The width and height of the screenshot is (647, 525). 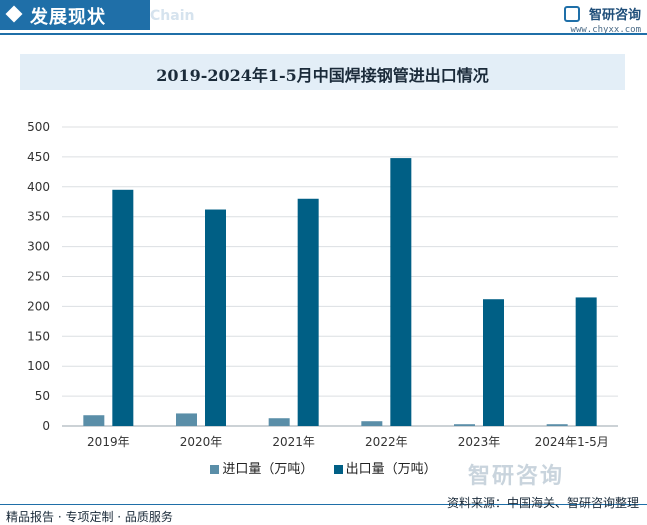 What do you see at coordinates (38, 157) in the screenshot?
I see `y-tick-label: 450` at bounding box center [38, 157].